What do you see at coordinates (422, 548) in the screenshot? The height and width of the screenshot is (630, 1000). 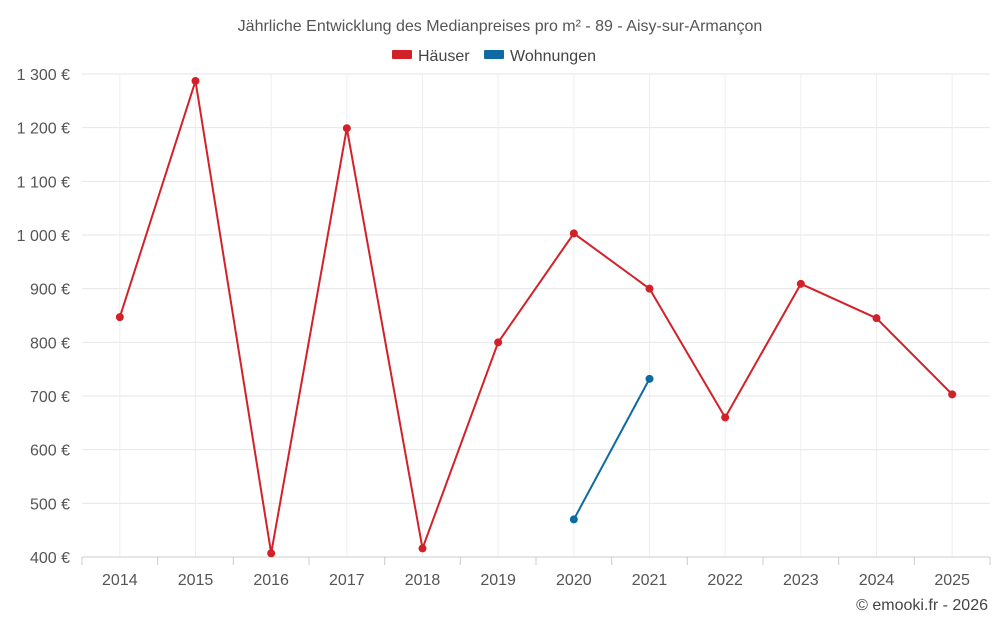 I see `data-point-haeuser-2018` at bounding box center [422, 548].